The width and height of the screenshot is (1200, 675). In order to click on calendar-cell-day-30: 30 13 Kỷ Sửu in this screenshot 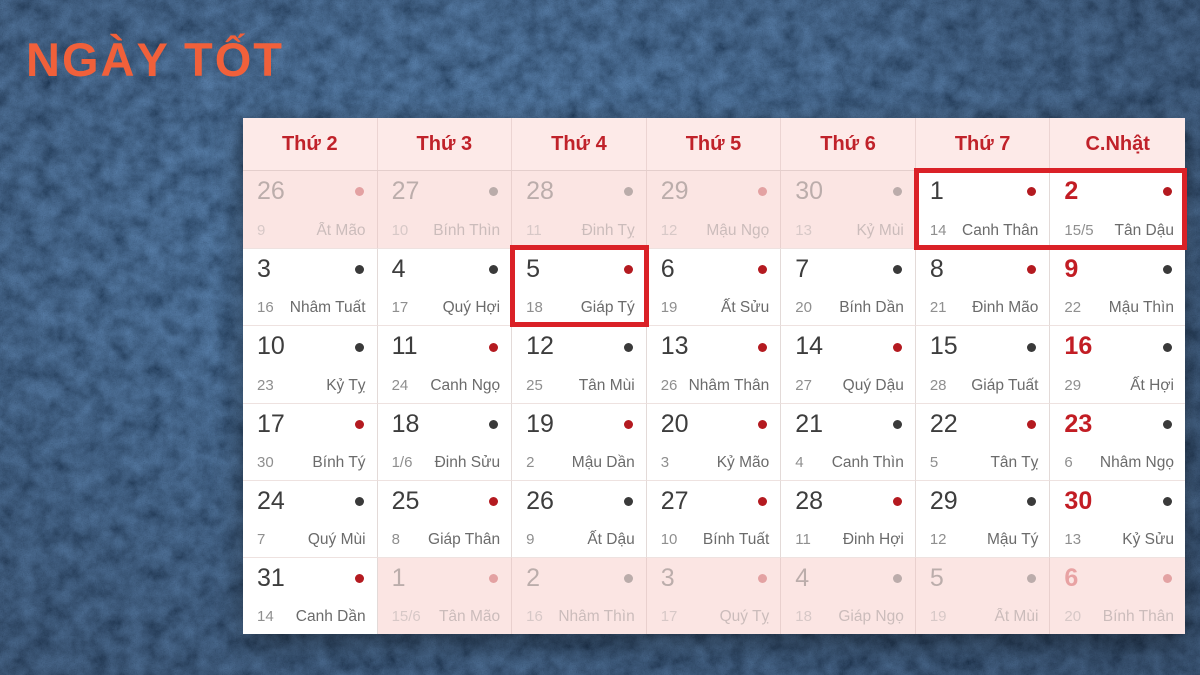, I will do `click(1117, 518)`.